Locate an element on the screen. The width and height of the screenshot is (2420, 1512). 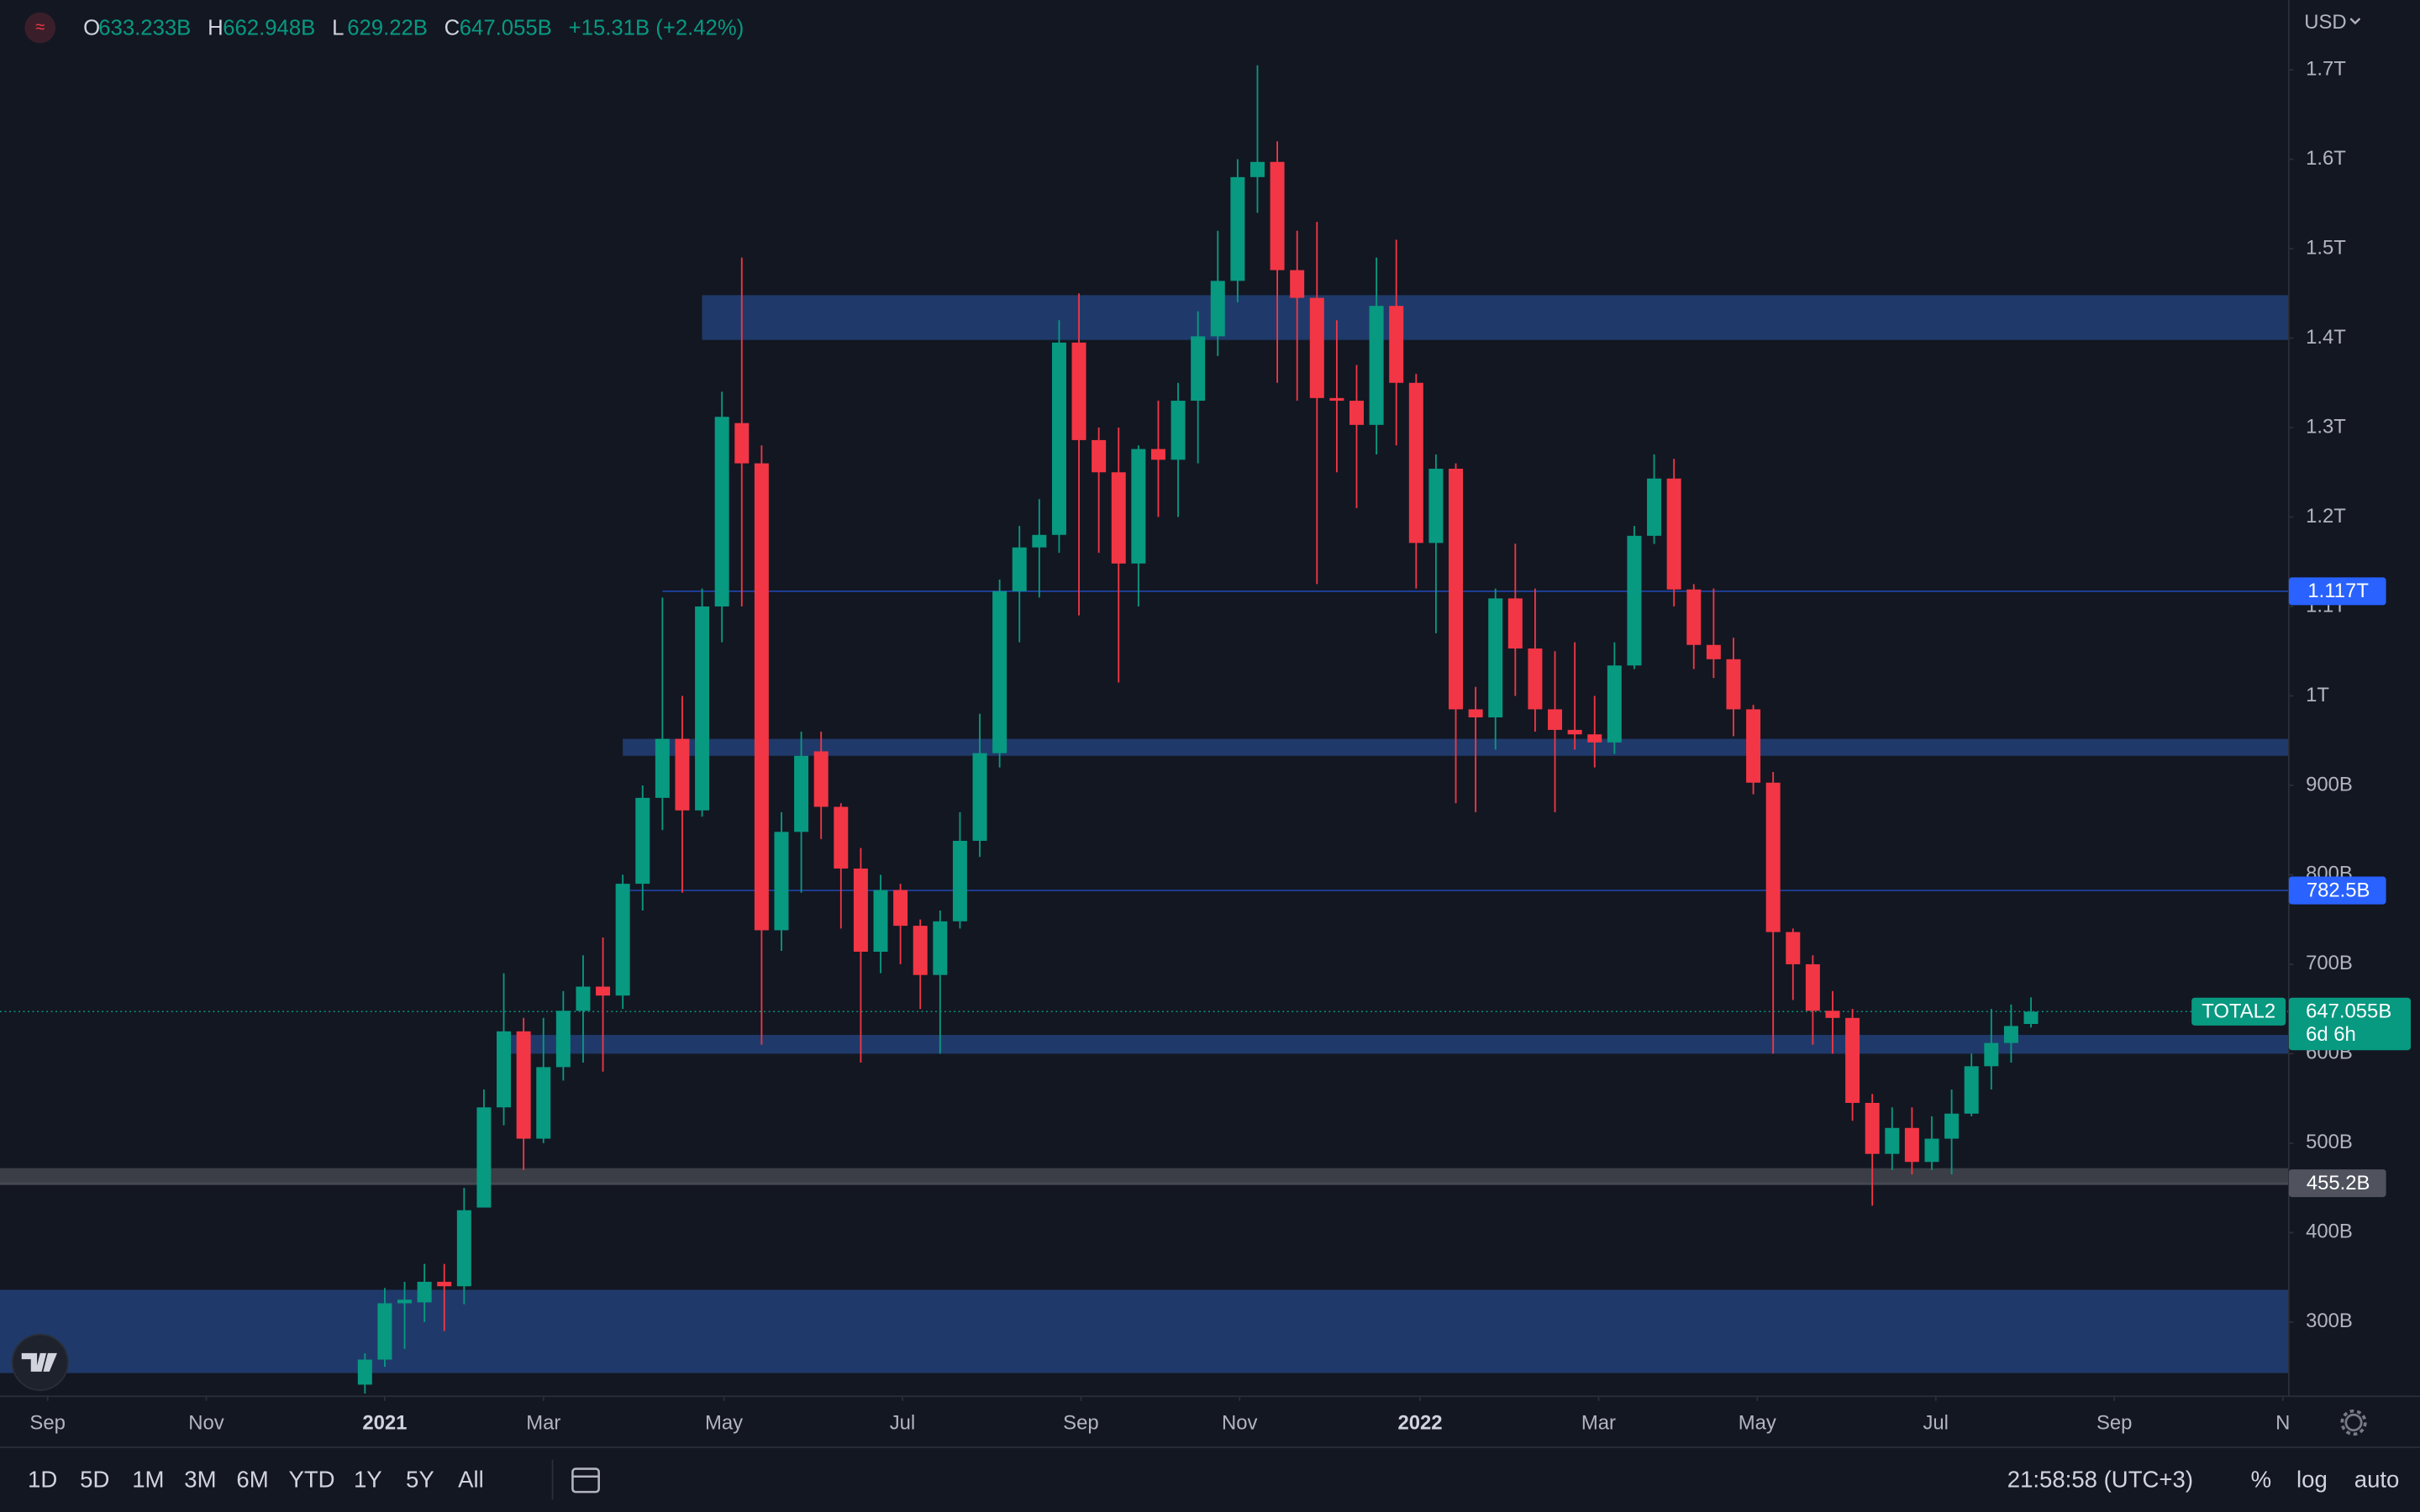
settings-icon-teeth is located at coordinates (2353, 1422).